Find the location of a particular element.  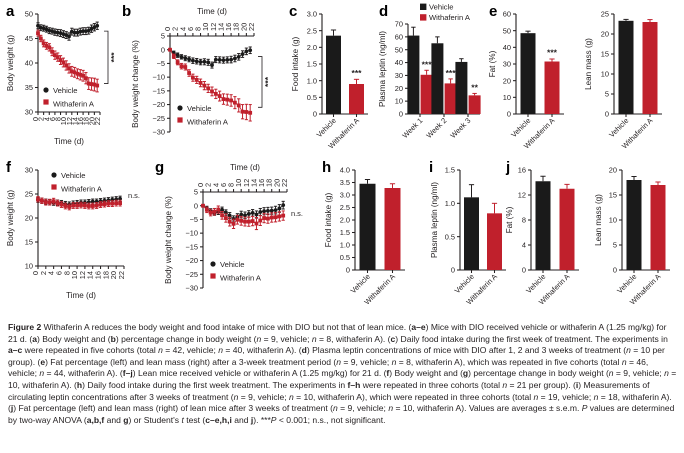

svg-text: 45 is located at coordinates (29, 38).